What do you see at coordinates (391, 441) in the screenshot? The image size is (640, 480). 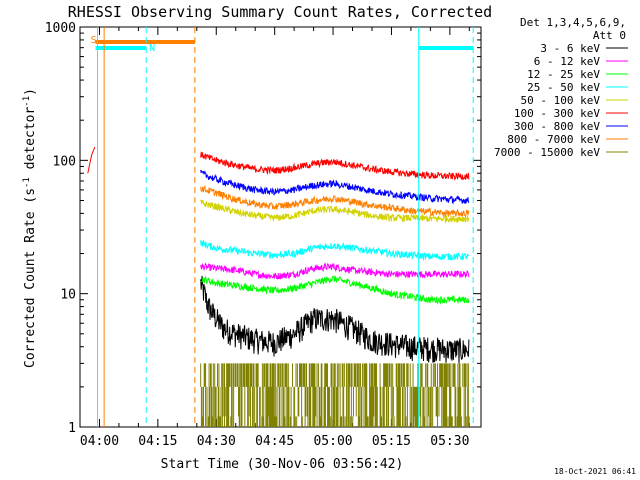 I see `x-tick-label: 05:15` at bounding box center [391, 441].